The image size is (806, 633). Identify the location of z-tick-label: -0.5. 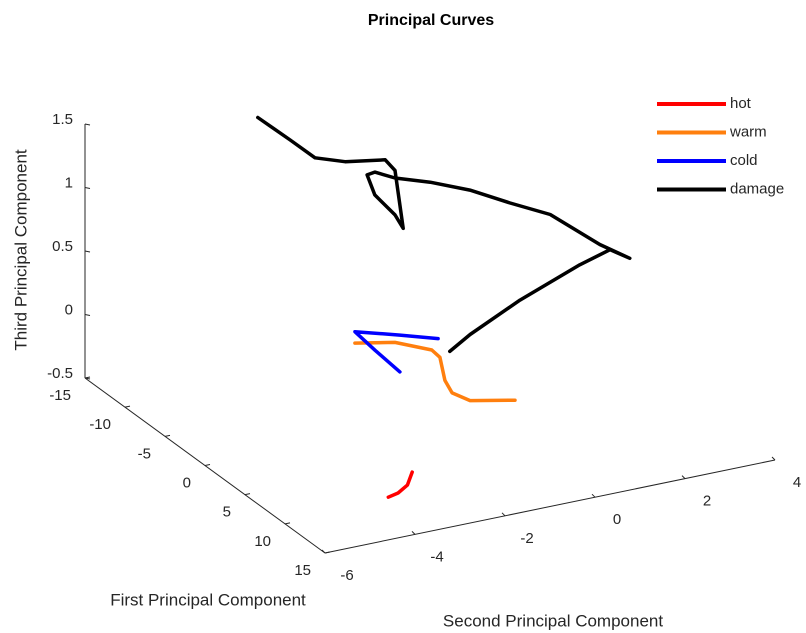
(60, 373).